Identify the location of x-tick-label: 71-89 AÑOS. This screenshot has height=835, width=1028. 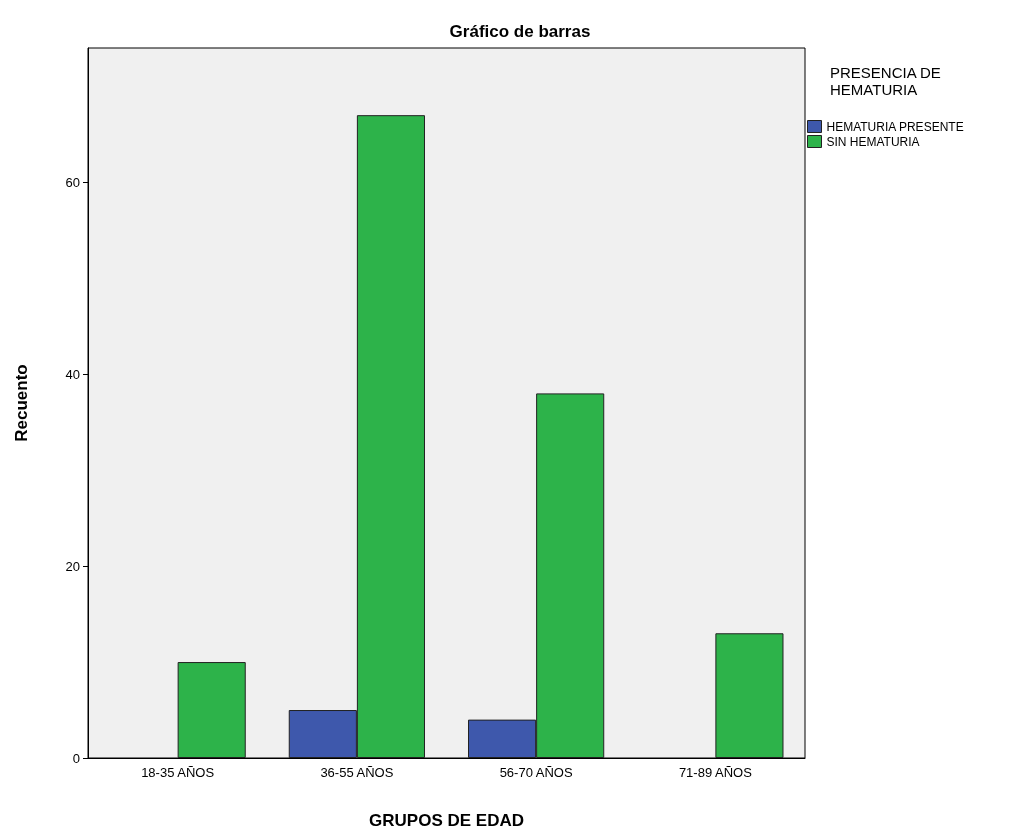
(715, 772).